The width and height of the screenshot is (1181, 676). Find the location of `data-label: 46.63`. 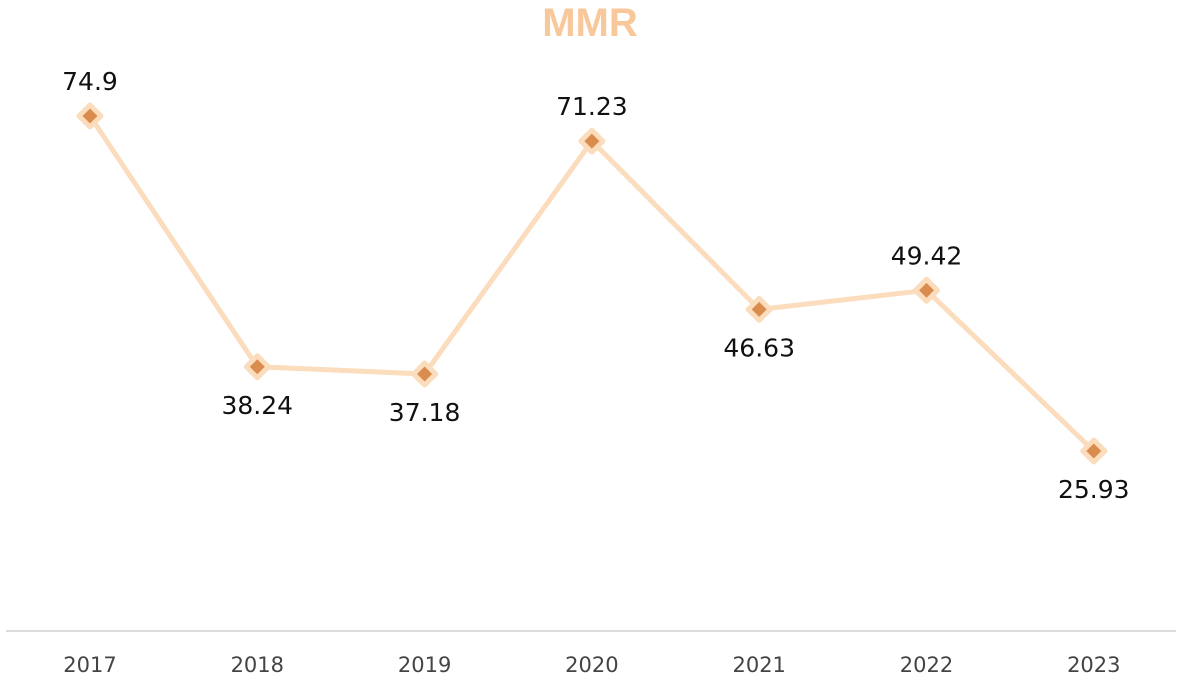

data-label: 46.63 is located at coordinates (759, 347).